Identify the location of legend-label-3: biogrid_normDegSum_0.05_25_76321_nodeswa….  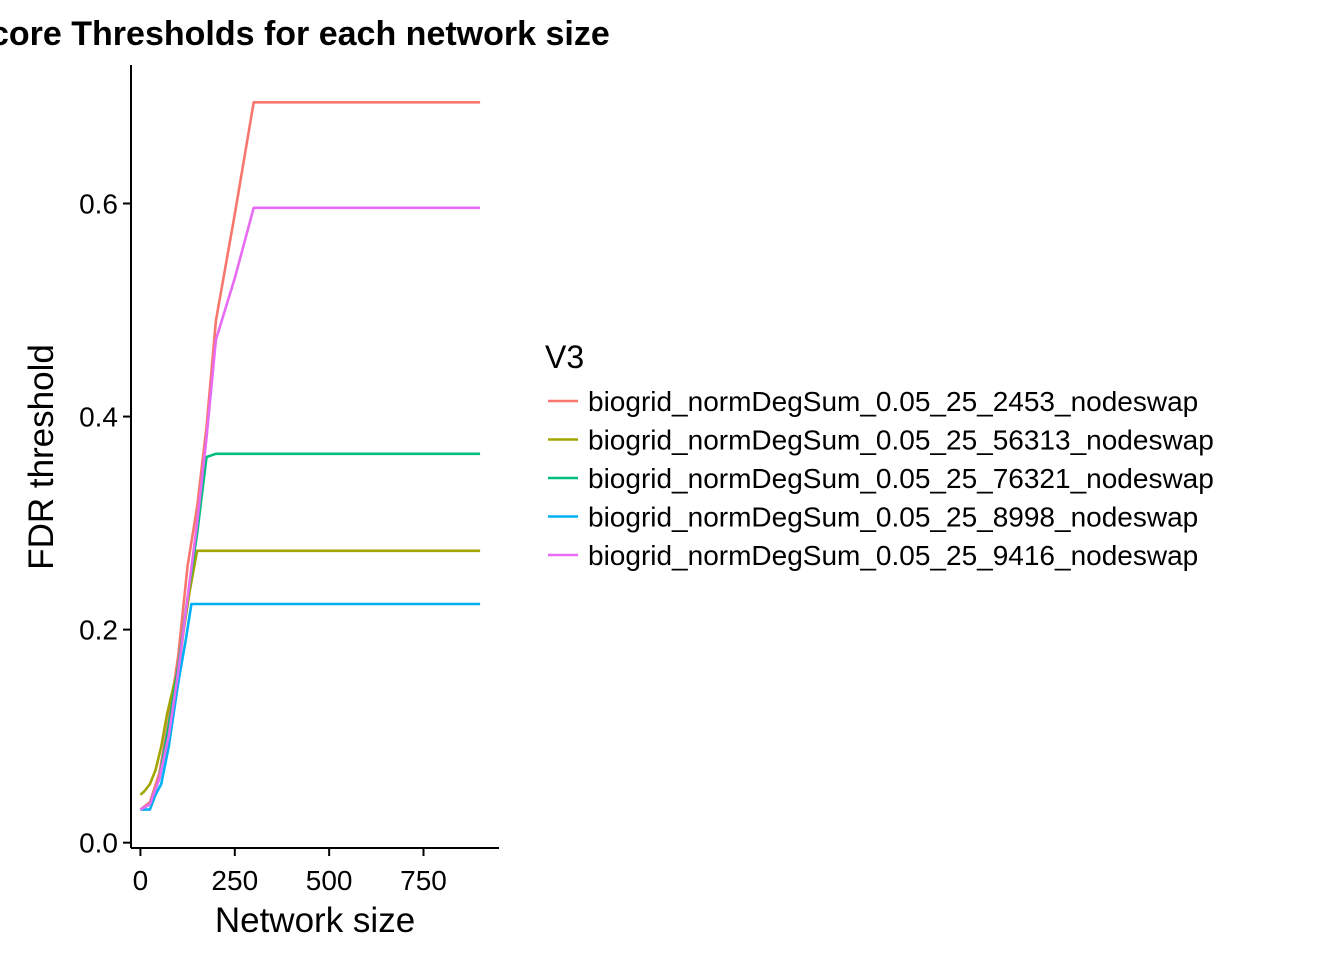
(901, 478).